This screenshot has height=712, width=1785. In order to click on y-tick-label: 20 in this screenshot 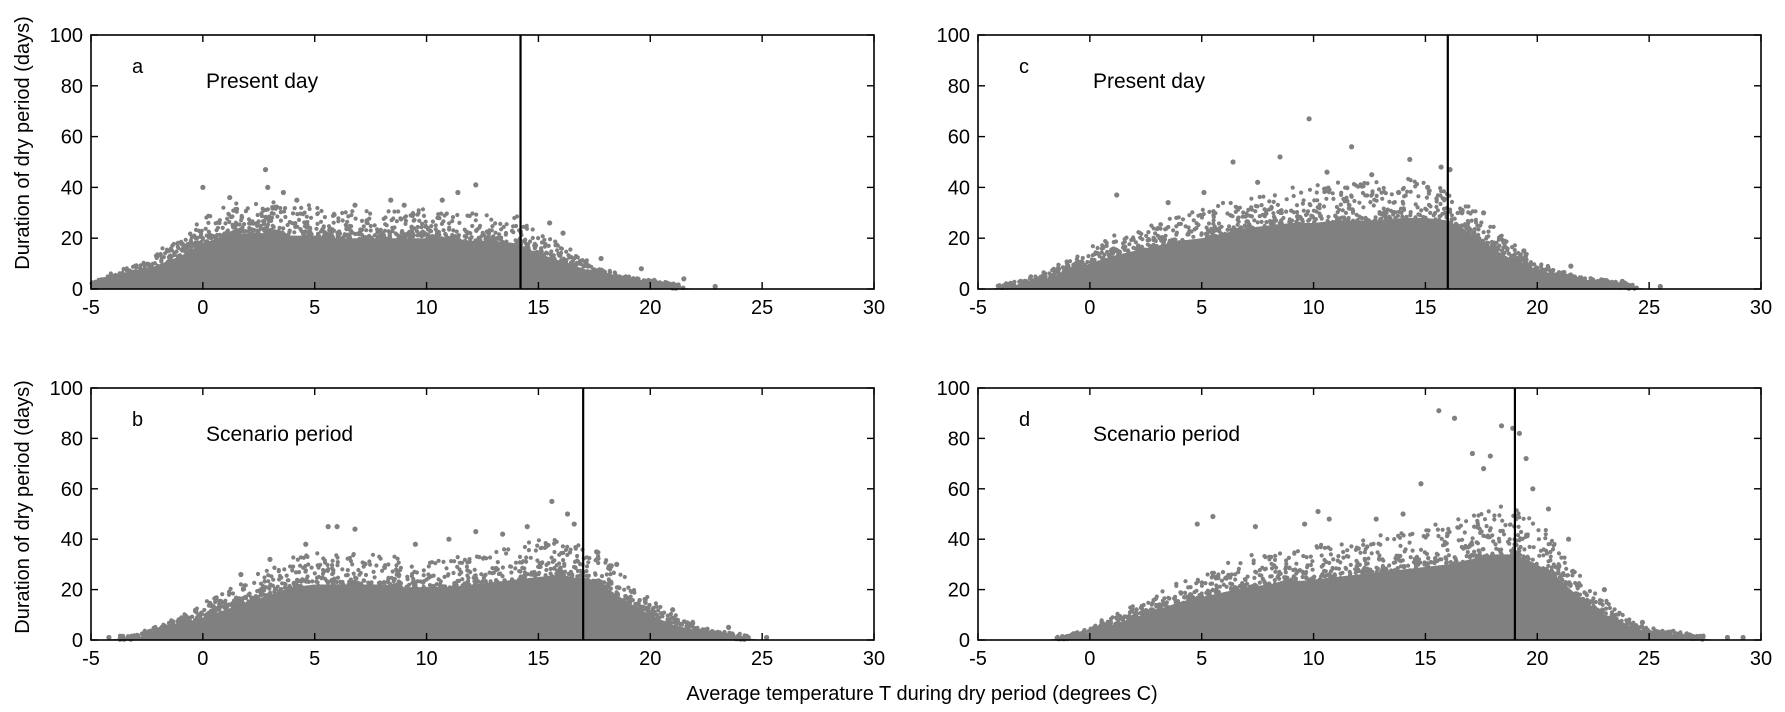, I will do `click(72, 591)`.